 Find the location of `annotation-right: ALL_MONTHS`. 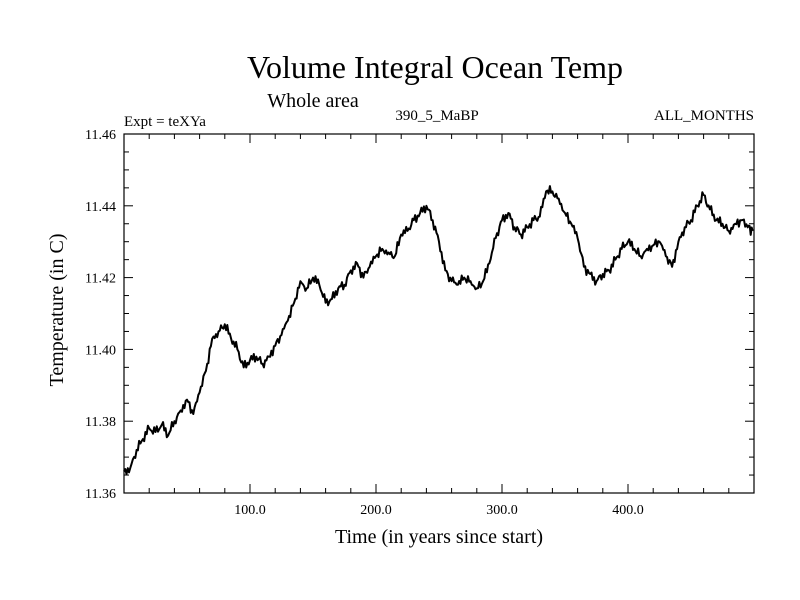

annotation-right: ALL_MONTHS is located at coordinates (704, 116).